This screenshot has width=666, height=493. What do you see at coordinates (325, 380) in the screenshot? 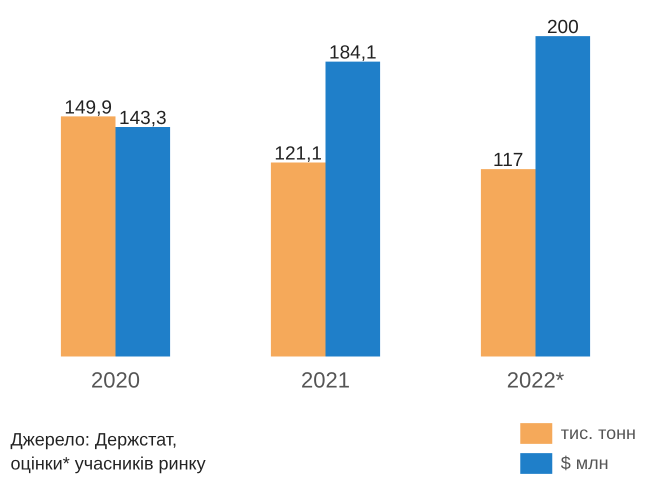
I see `x-tick-label: 2021` at bounding box center [325, 380].